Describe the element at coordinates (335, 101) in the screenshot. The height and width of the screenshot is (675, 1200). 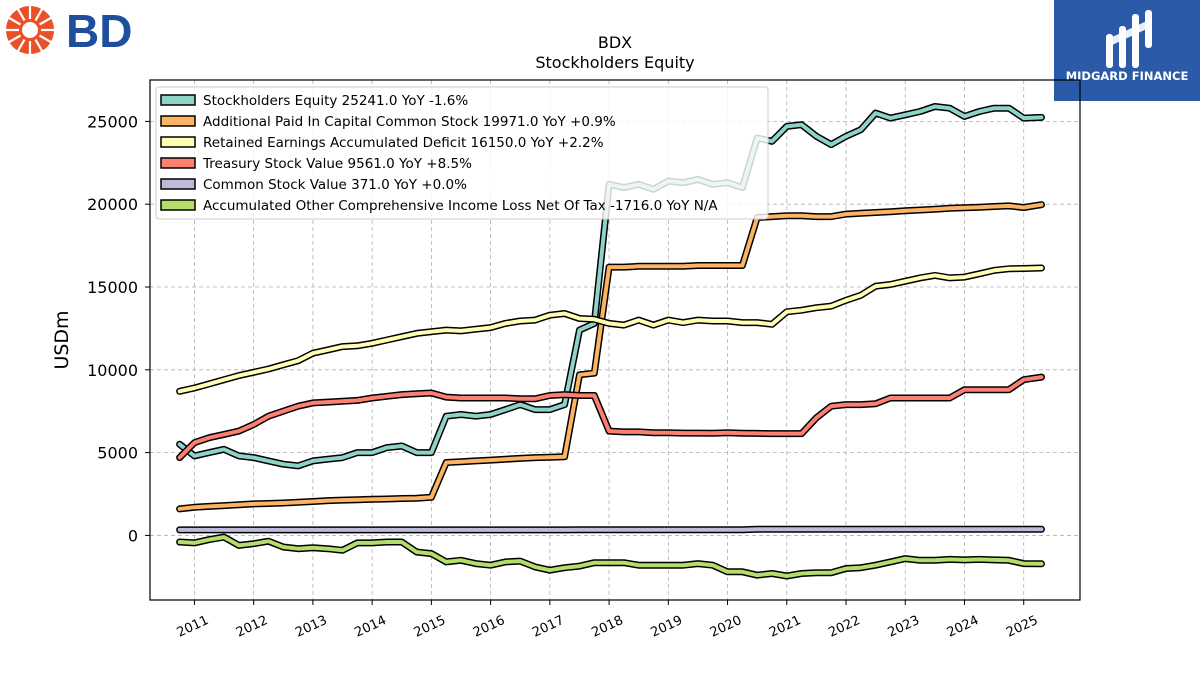
I see `legend-entry: Stockholders Equity 25241.0 YoY -1.6%` at that location.